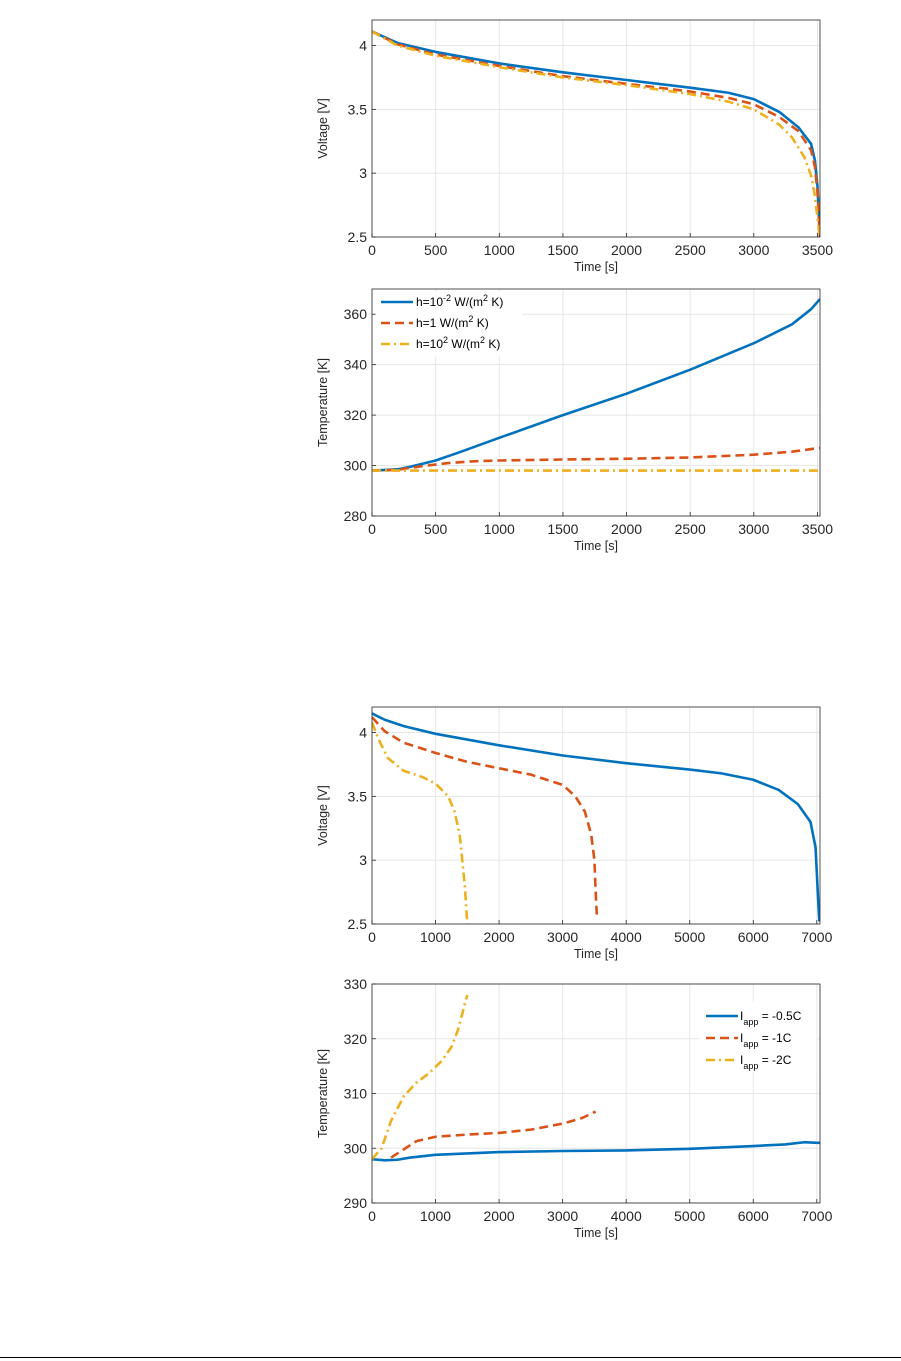 Image resolution: width=901 pixels, height=1361 pixels. What do you see at coordinates (459, 301) in the screenshot?
I see `legend-label-1: h=10-2 W/(m2 K)` at bounding box center [459, 301].